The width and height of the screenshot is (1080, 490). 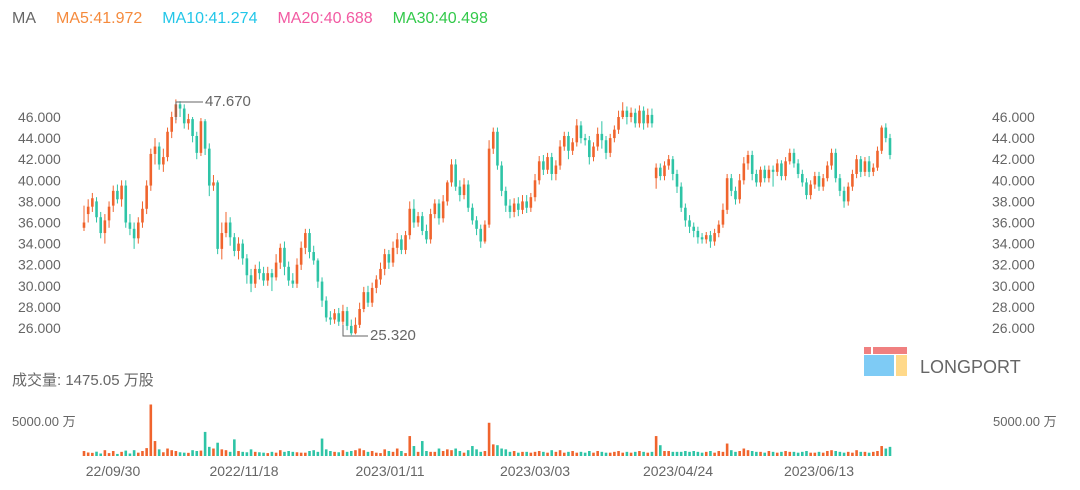 What do you see at coordinates (295, 218) in the screenshot?
I see `annotations: 47.670 25.320` at bounding box center [295, 218].